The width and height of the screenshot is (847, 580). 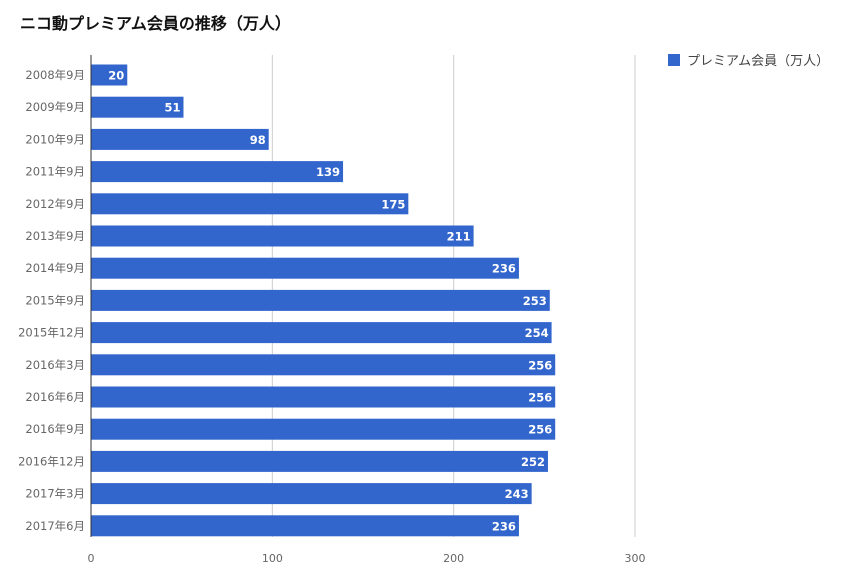 What do you see at coordinates (55, 526) in the screenshot?
I see `category-label: 2017年6月` at bounding box center [55, 526].